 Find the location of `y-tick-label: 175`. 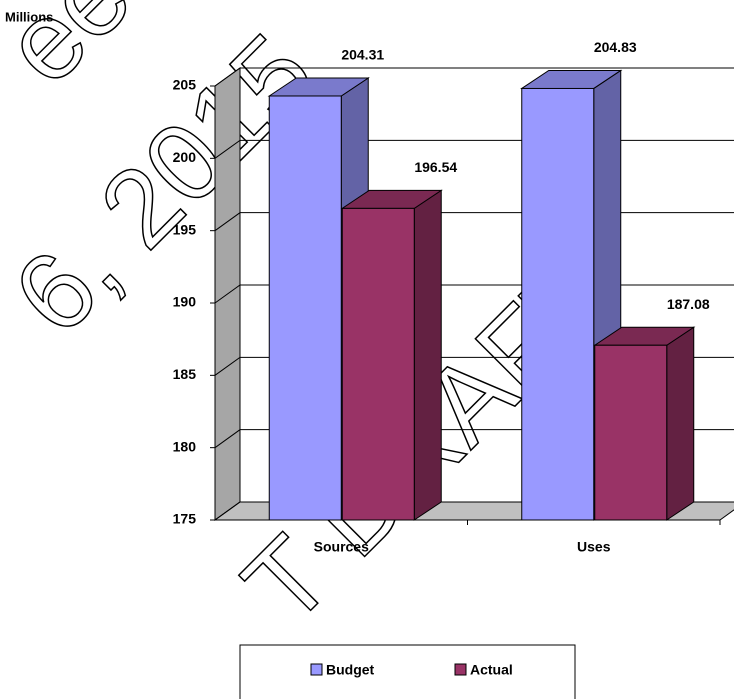

y-tick-label: 175 is located at coordinates (185, 519).